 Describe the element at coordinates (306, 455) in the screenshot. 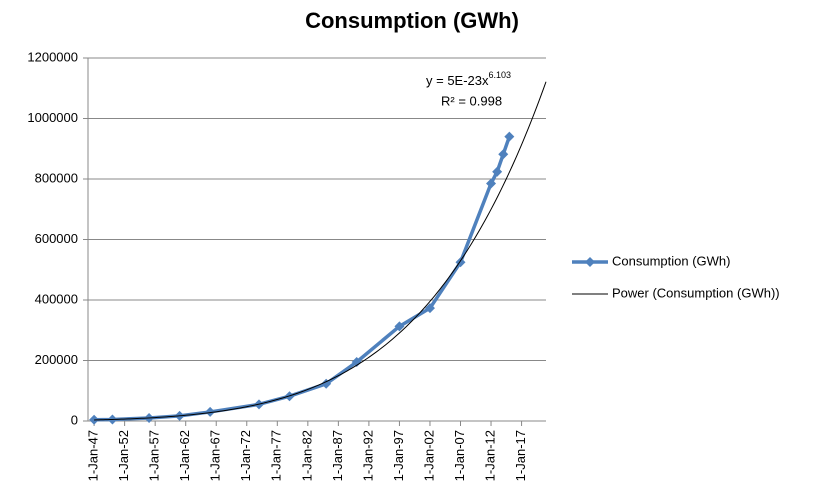

I see `x-tick-label: 1-Jan-82` at that location.